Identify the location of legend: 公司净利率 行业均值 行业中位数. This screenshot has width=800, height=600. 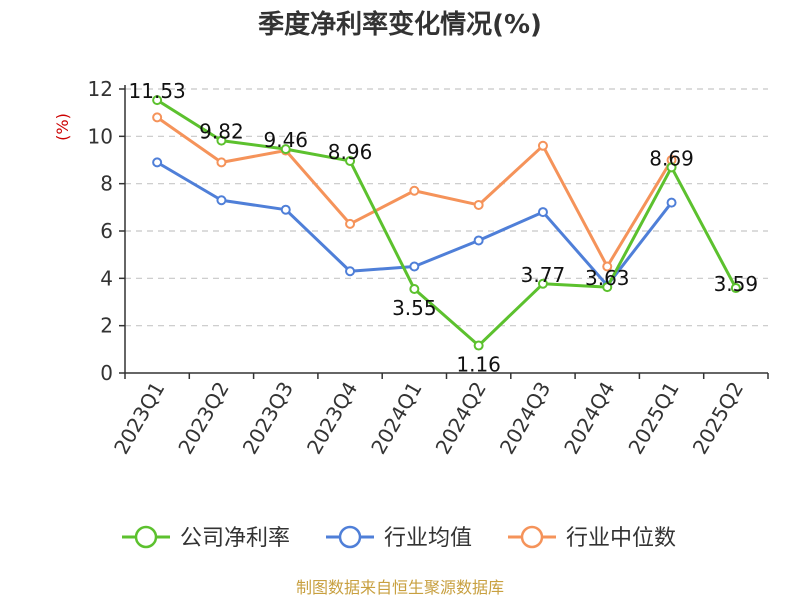
(399, 538).